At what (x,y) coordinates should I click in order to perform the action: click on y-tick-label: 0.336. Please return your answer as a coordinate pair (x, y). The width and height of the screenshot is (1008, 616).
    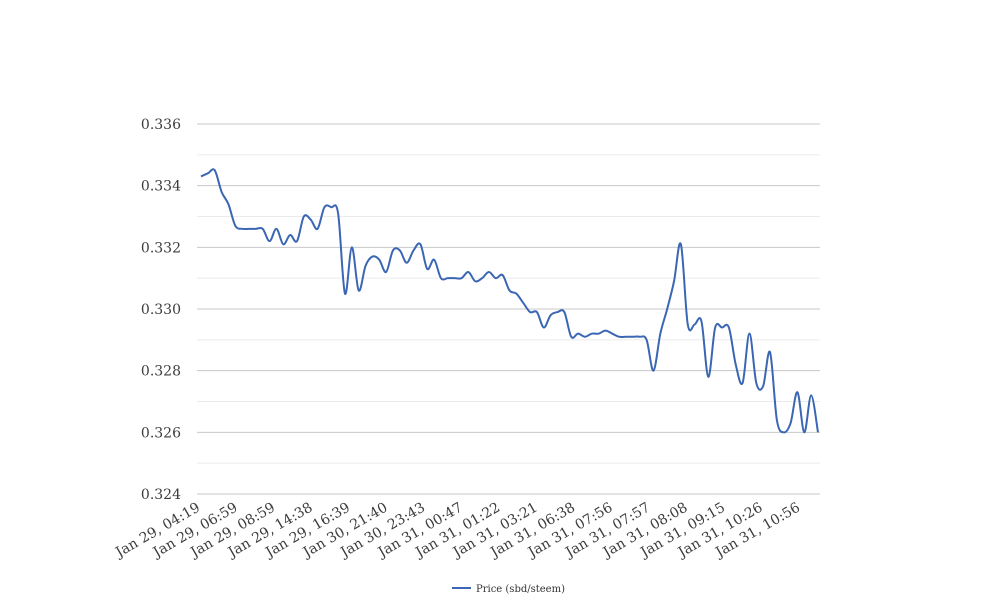
    Looking at the image, I should click on (161, 125).